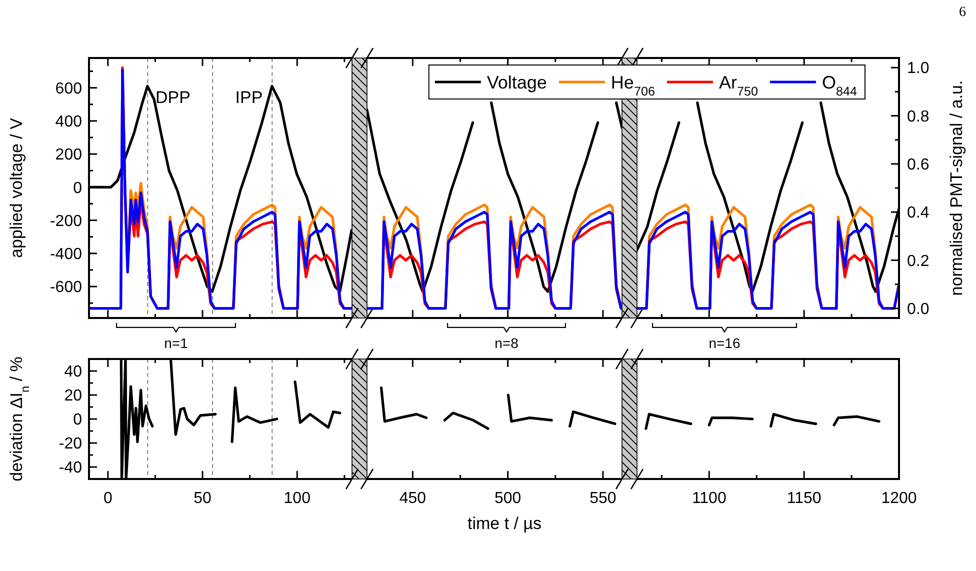  Describe the element at coordinates (918, 213) in the screenshot. I see `y2-tick-label: 0.4` at that location.